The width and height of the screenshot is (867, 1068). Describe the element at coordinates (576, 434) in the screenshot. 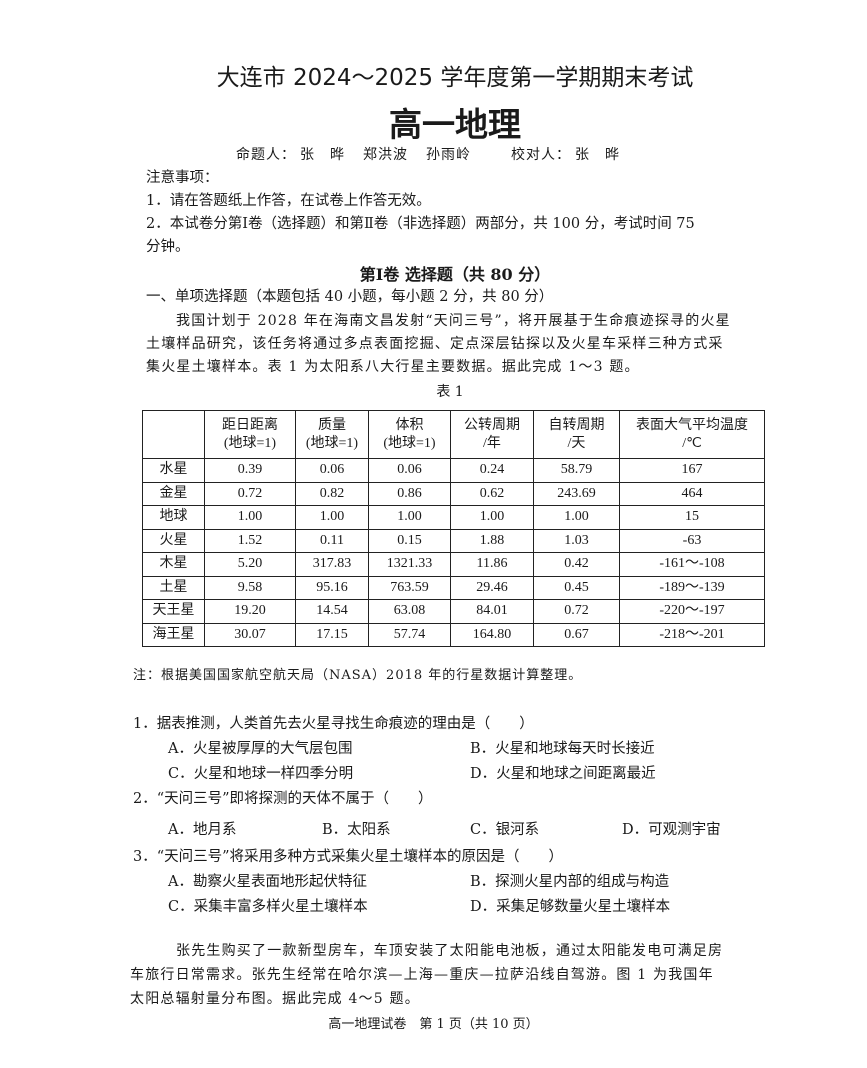

I see `column-header: 自转周期/天` at that location.